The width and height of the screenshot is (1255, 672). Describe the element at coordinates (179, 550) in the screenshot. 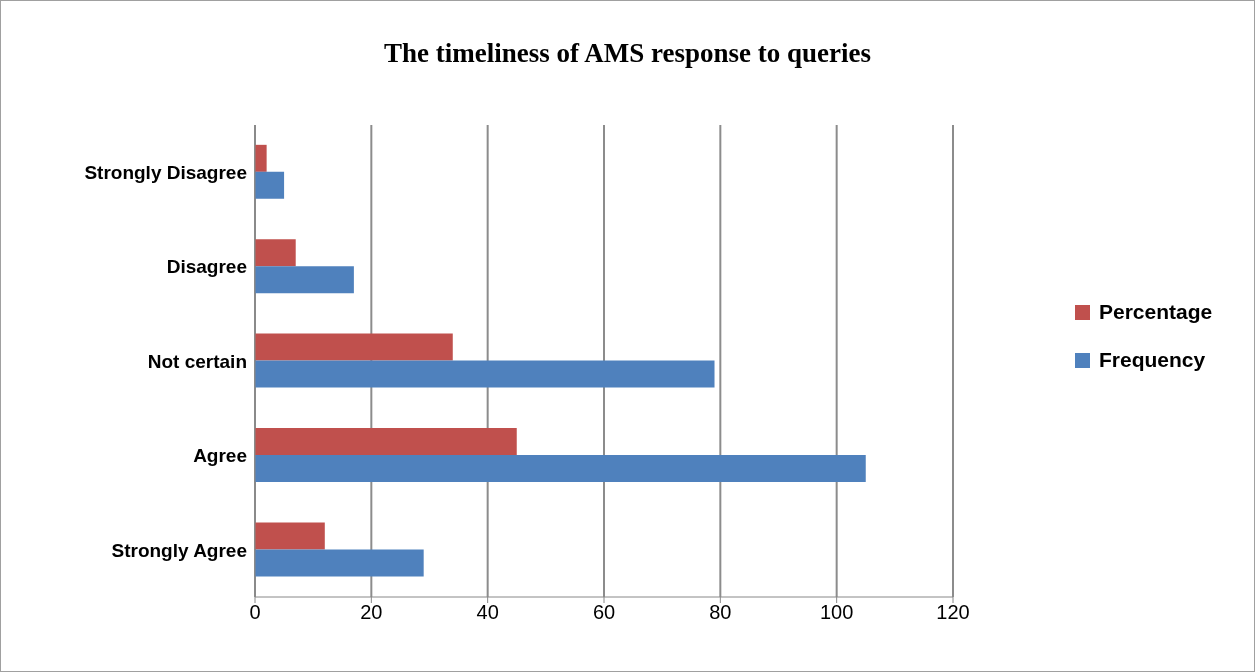

I see `y-tick-label: Strongly Agree` at that location.